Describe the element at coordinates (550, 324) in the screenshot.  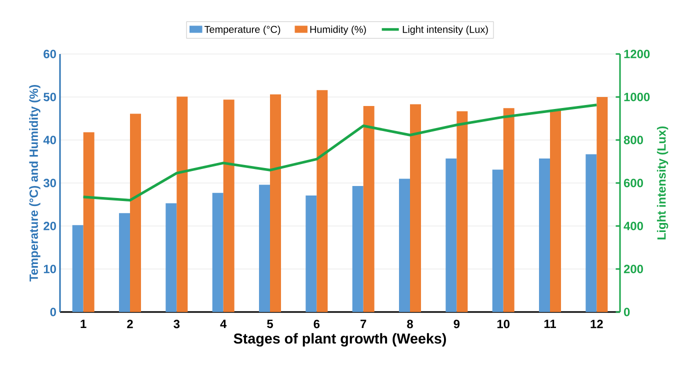
I see `x-tick-label: 11` at that location.